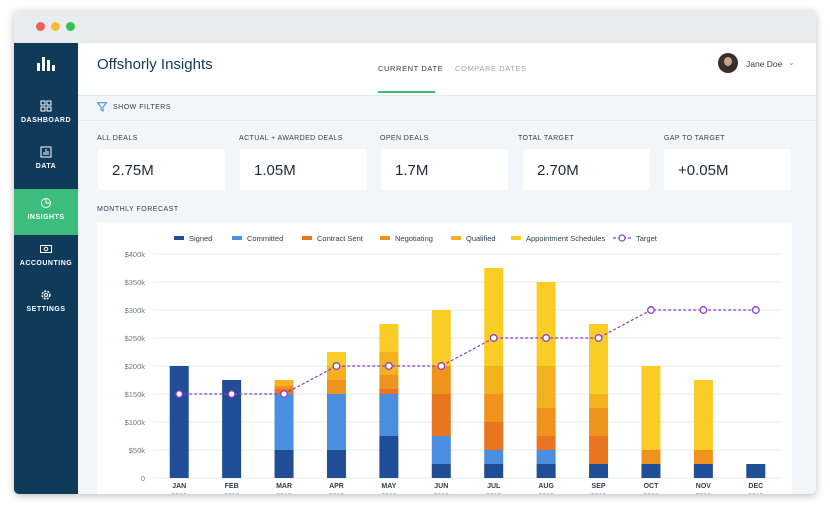 The height and width of the screenshot is (514, 830). I want to click on show-filters-button: SHOW FILTERS, so click(142, 107).